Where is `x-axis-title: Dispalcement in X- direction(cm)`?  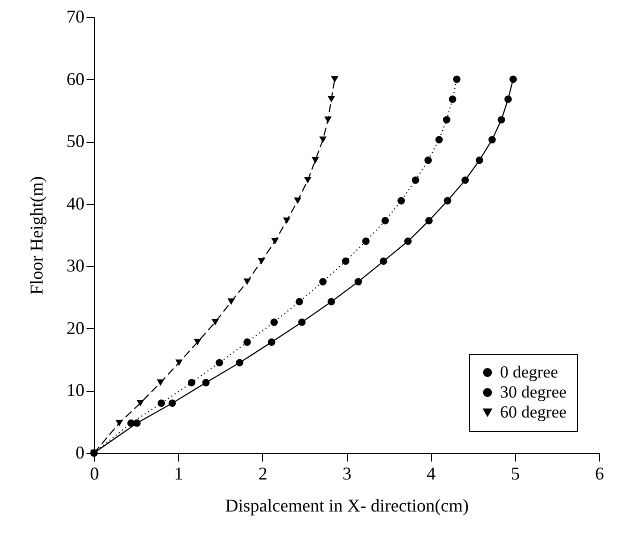 x-axis-title: Dispalcement in X- direction(cm) is located at coordinates (347, 506).